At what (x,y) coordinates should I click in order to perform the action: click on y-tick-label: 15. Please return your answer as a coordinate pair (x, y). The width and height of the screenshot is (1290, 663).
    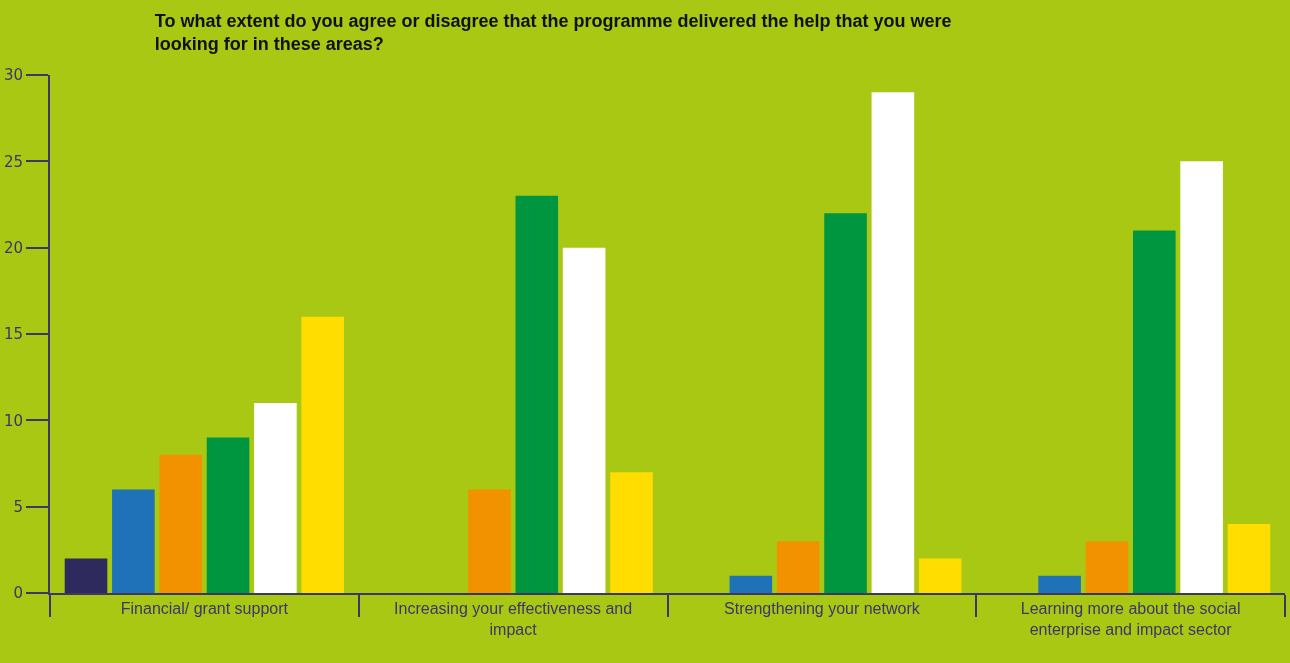
    Looking at the image, I should click on (13, 334).